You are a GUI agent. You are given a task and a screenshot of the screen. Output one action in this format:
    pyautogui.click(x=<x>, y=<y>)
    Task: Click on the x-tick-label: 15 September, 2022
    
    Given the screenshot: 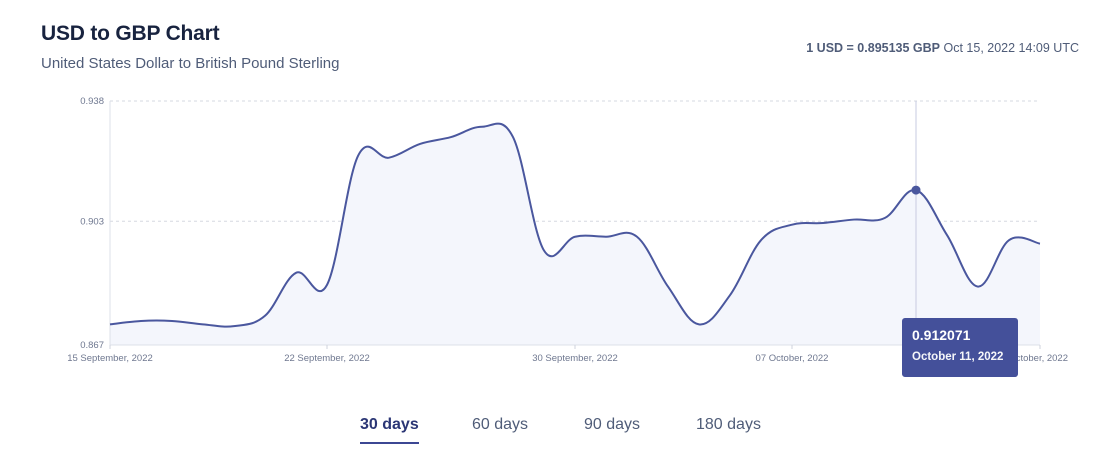 What is the action you would take?
    pyautogui.click(x=110, y=358)
    